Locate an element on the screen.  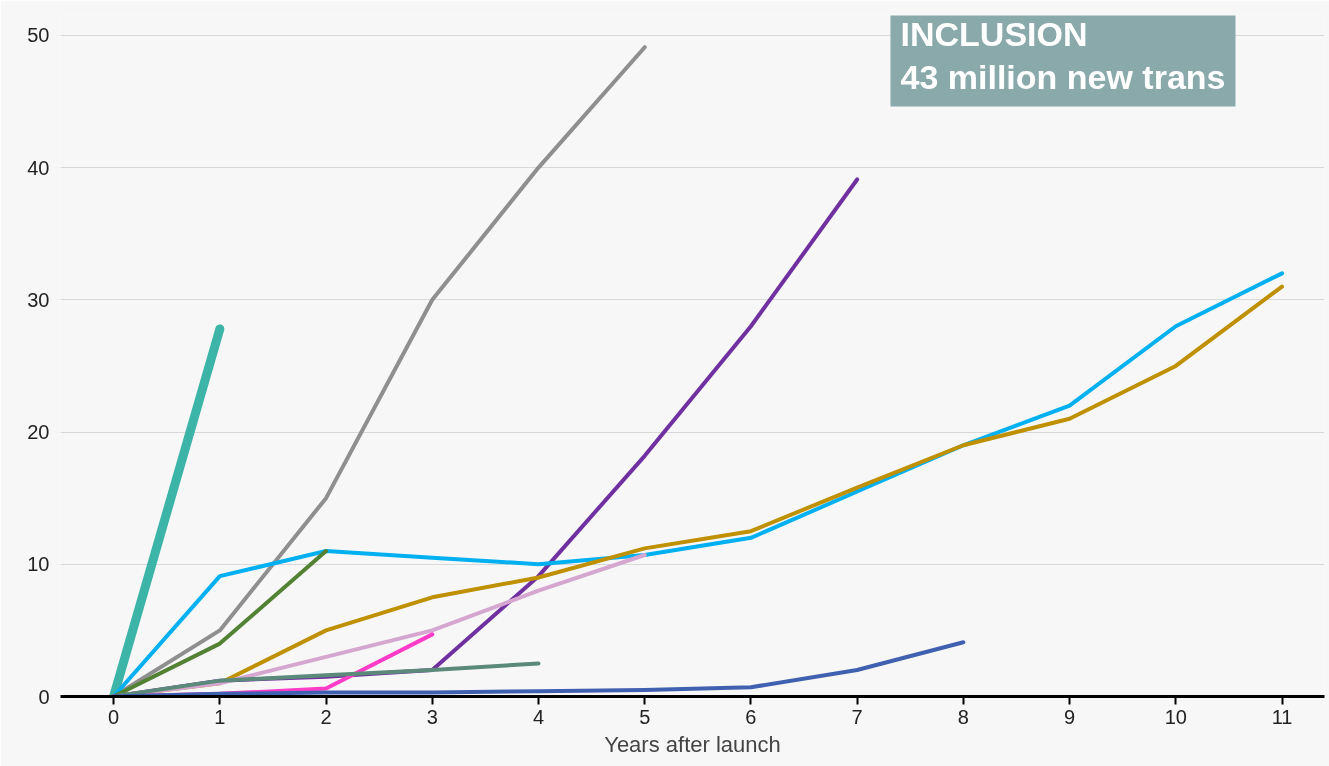
y-tick-label: 50 is located at coordinates (38, 35).